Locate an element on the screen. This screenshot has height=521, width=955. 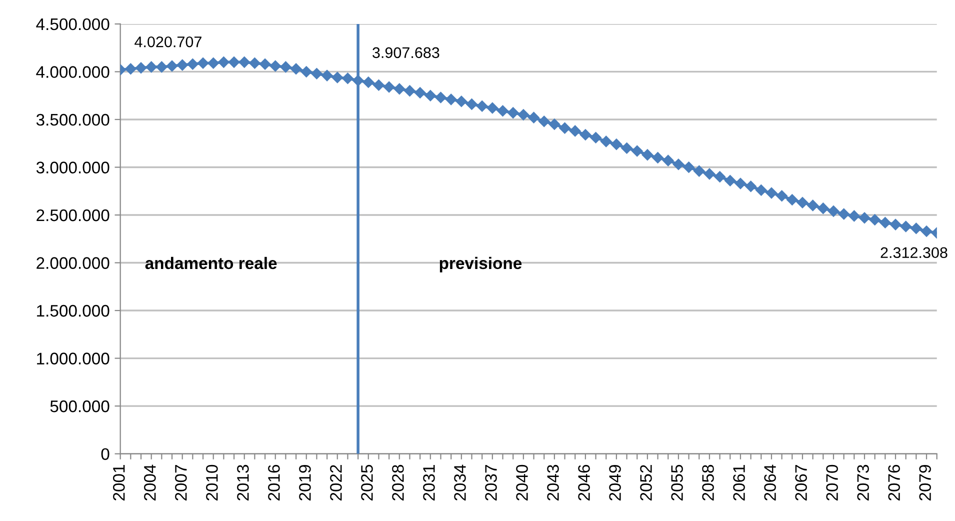
x-tick-label: 2076 is located at coordinates (894, 482).